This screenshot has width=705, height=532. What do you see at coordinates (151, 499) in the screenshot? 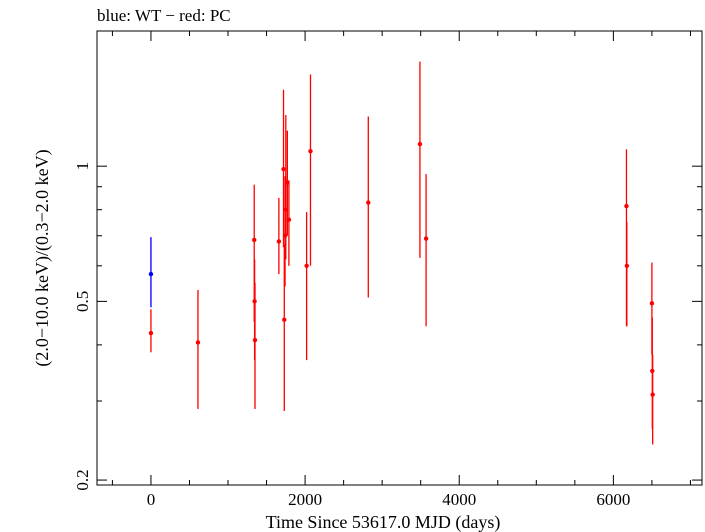
I see `x-tick-label: 0` at bounding box center [151, 499].